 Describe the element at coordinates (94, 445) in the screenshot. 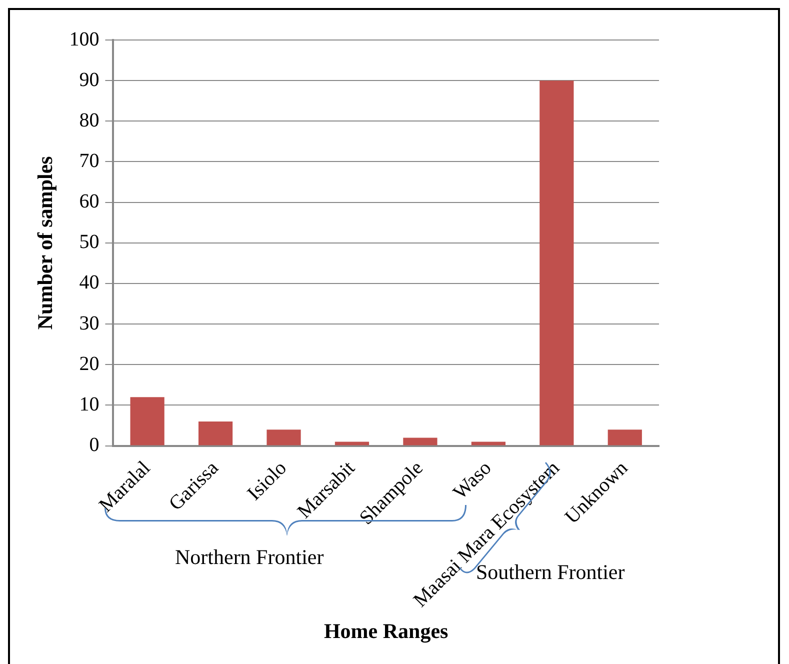

I see `y-tick-label: 0` at that location.